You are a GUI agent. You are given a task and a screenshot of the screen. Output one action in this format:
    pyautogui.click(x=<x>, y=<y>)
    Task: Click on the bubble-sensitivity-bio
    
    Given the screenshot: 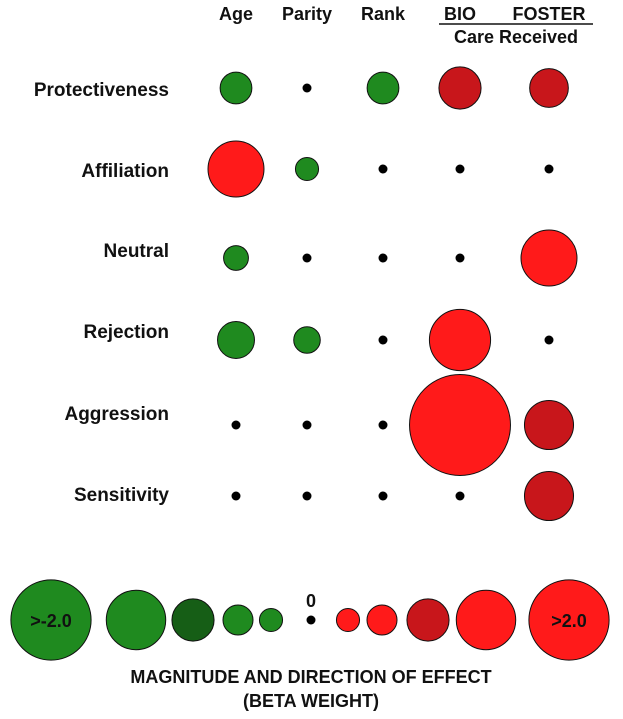 What is the action you would take?
    pyautogui.click(x=460, y=496)
    